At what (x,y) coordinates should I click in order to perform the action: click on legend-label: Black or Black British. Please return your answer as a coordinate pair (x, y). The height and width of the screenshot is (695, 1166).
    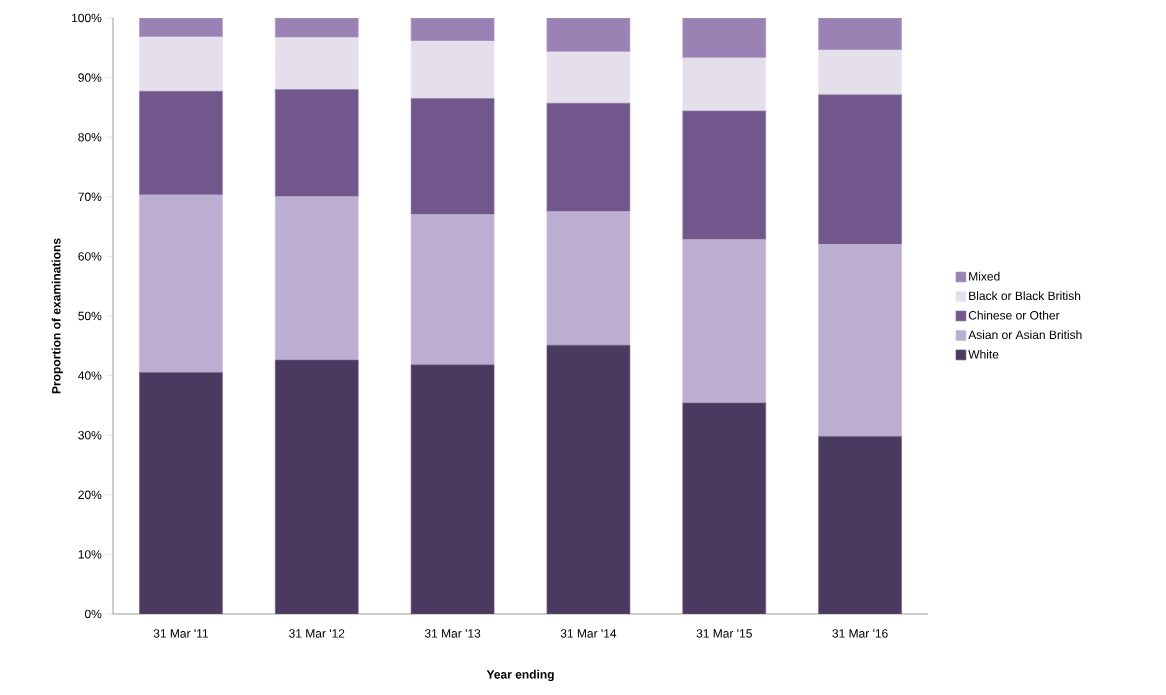
    Looking at the image, I should click on (1025, 296).